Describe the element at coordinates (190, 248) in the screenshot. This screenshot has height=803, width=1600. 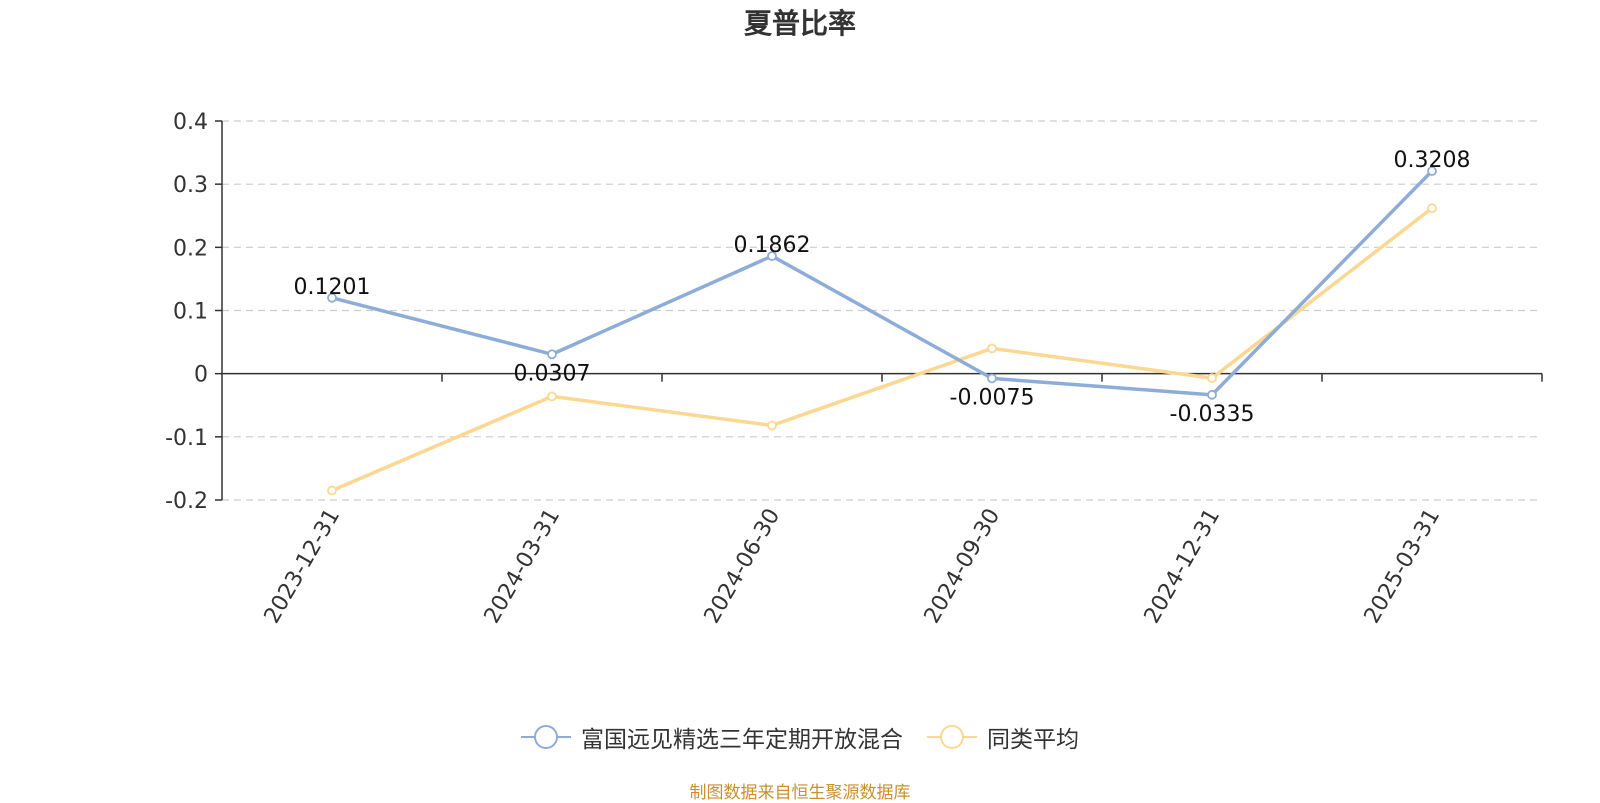
I see `y-tick-label: 0.2` at that location.